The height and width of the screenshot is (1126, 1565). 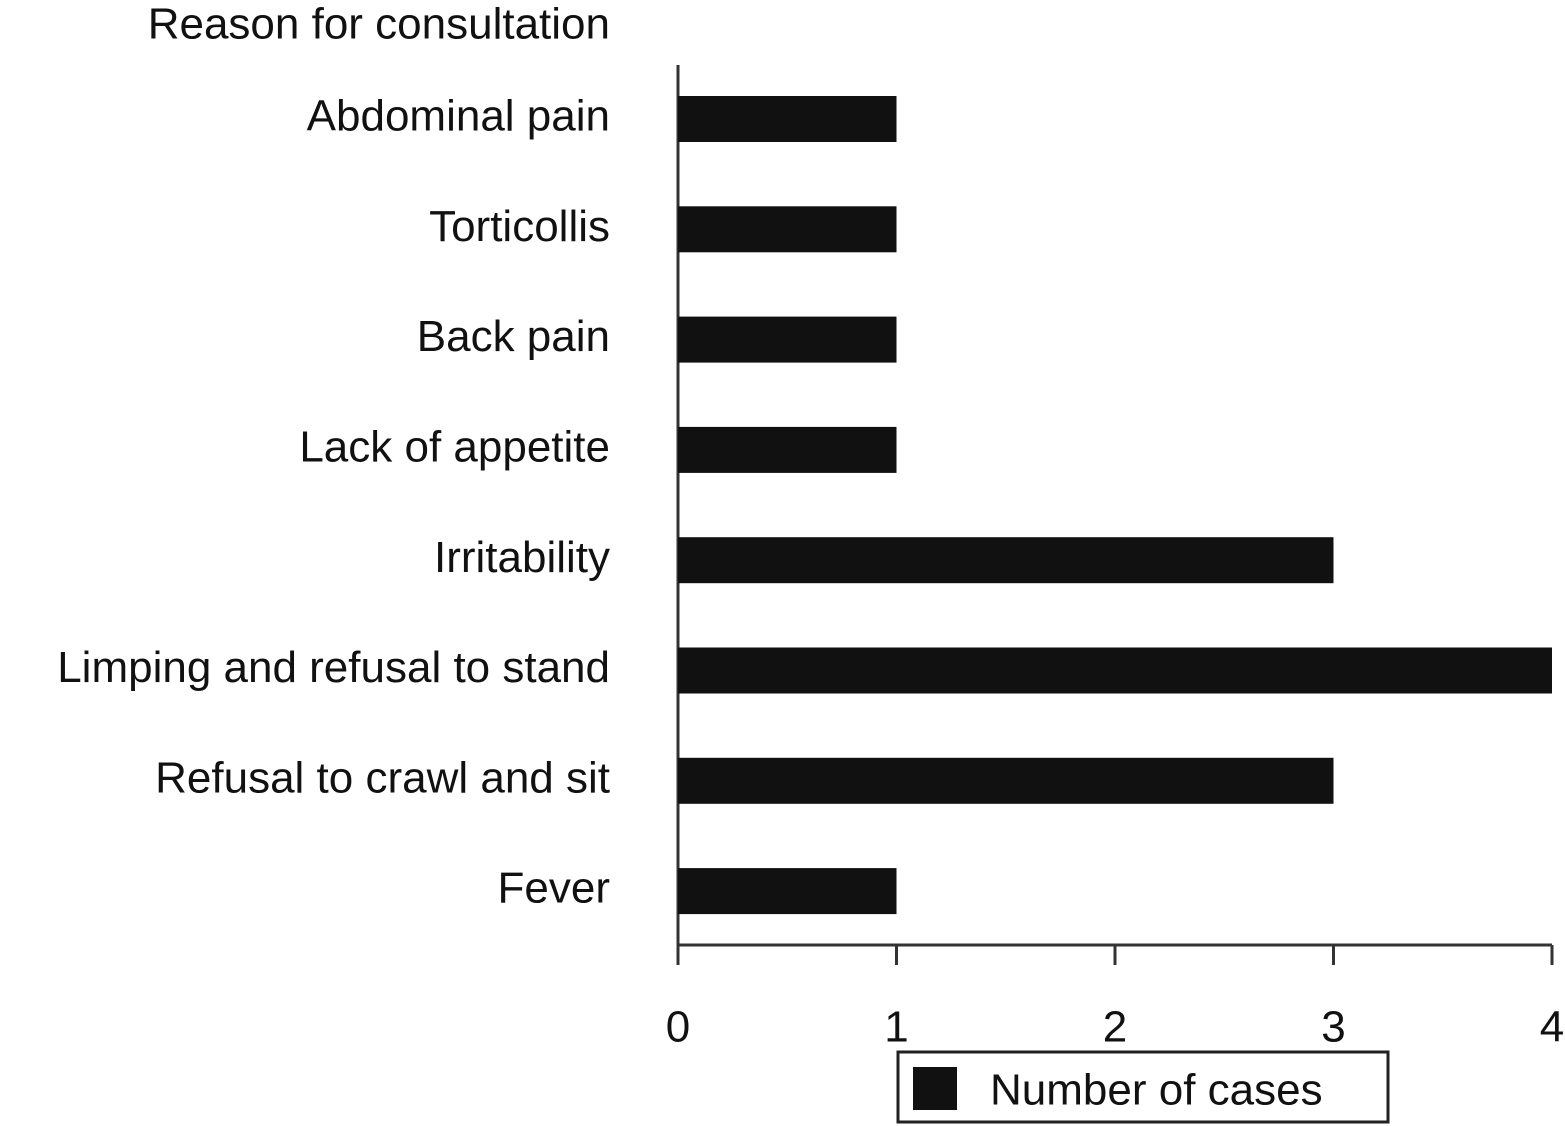 What do you see at coordinates (454, 447) in the screenshot?
I see `y-tick-label: Lack of appetite` at bounding box center [454, 447].